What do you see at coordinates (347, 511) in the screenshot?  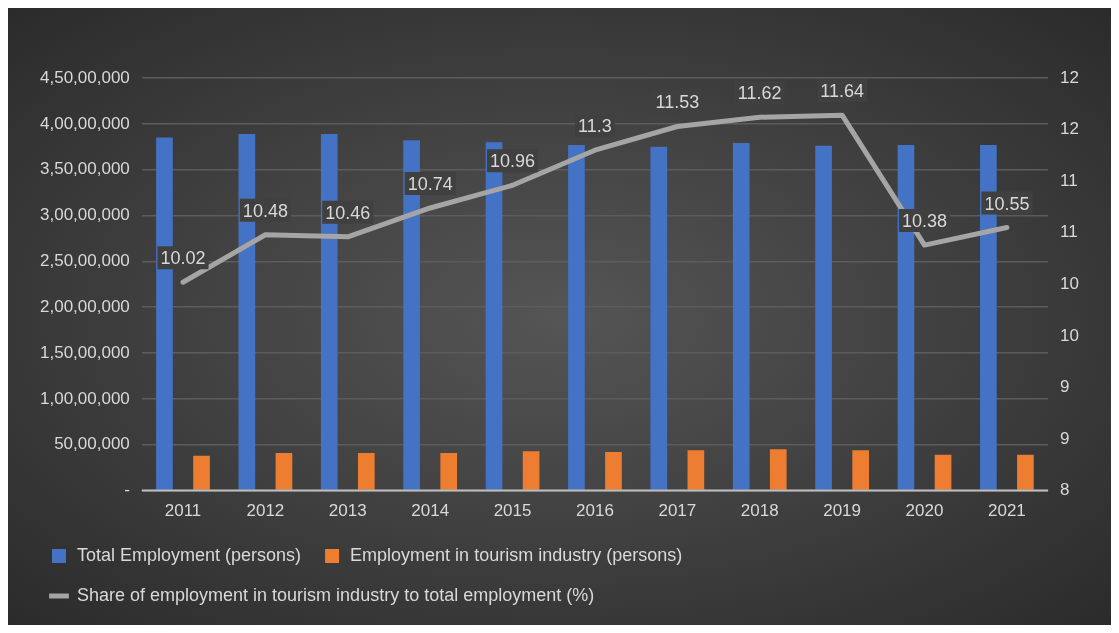 I see `x-tick-label: 2013` at bounding box center [347, 511].